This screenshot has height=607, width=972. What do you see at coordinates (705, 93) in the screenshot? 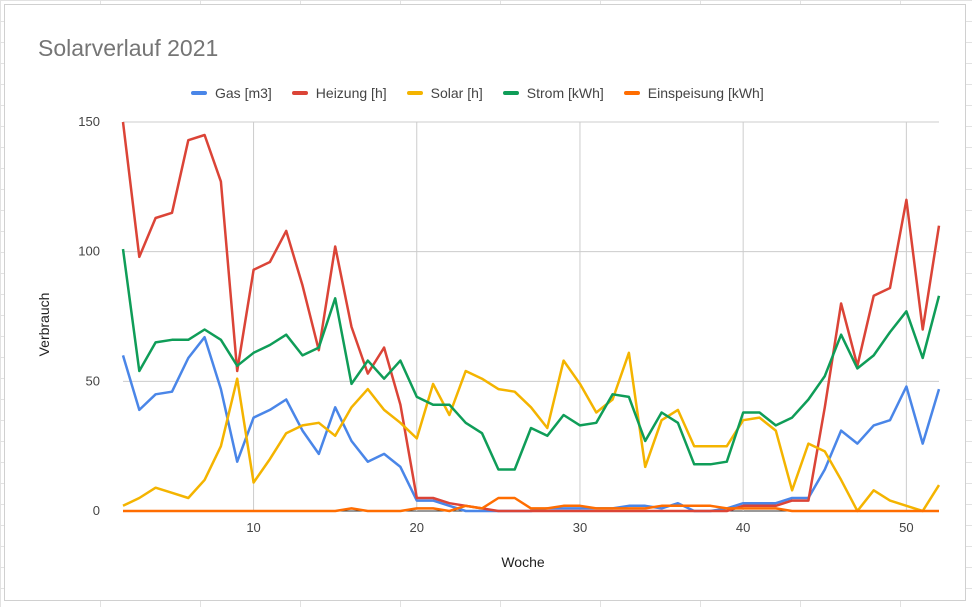
I see `legend-label-einspeisung: Einspeisung [kWh]` at bounding box center [705, 93].